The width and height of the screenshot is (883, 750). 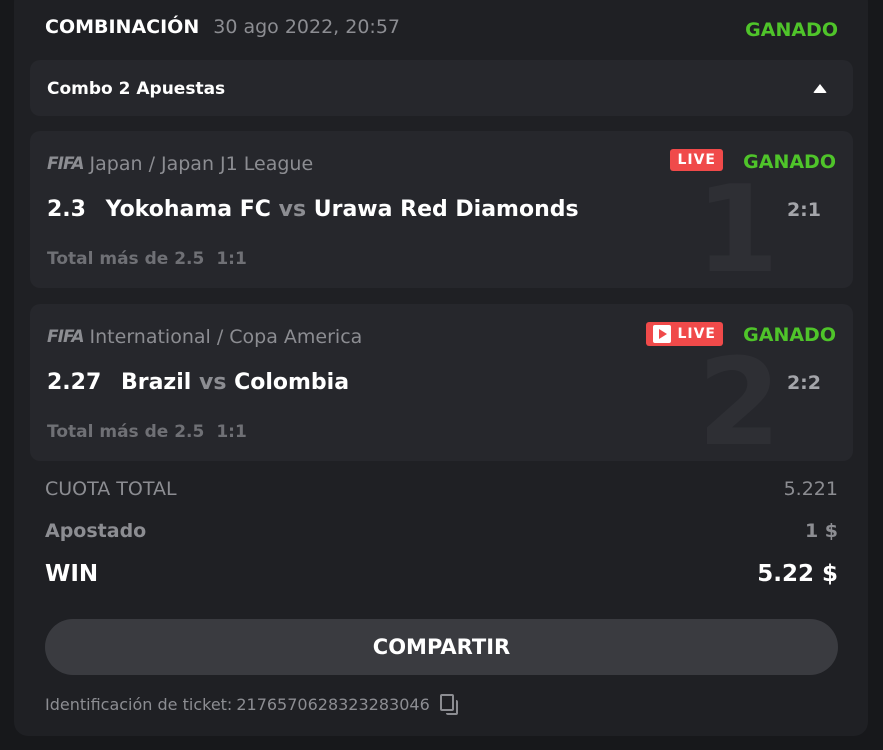 What do you see at coordinates (820, 88) in the screenshot?
I see `caret-up-icon` at bounding box center [820, 88].